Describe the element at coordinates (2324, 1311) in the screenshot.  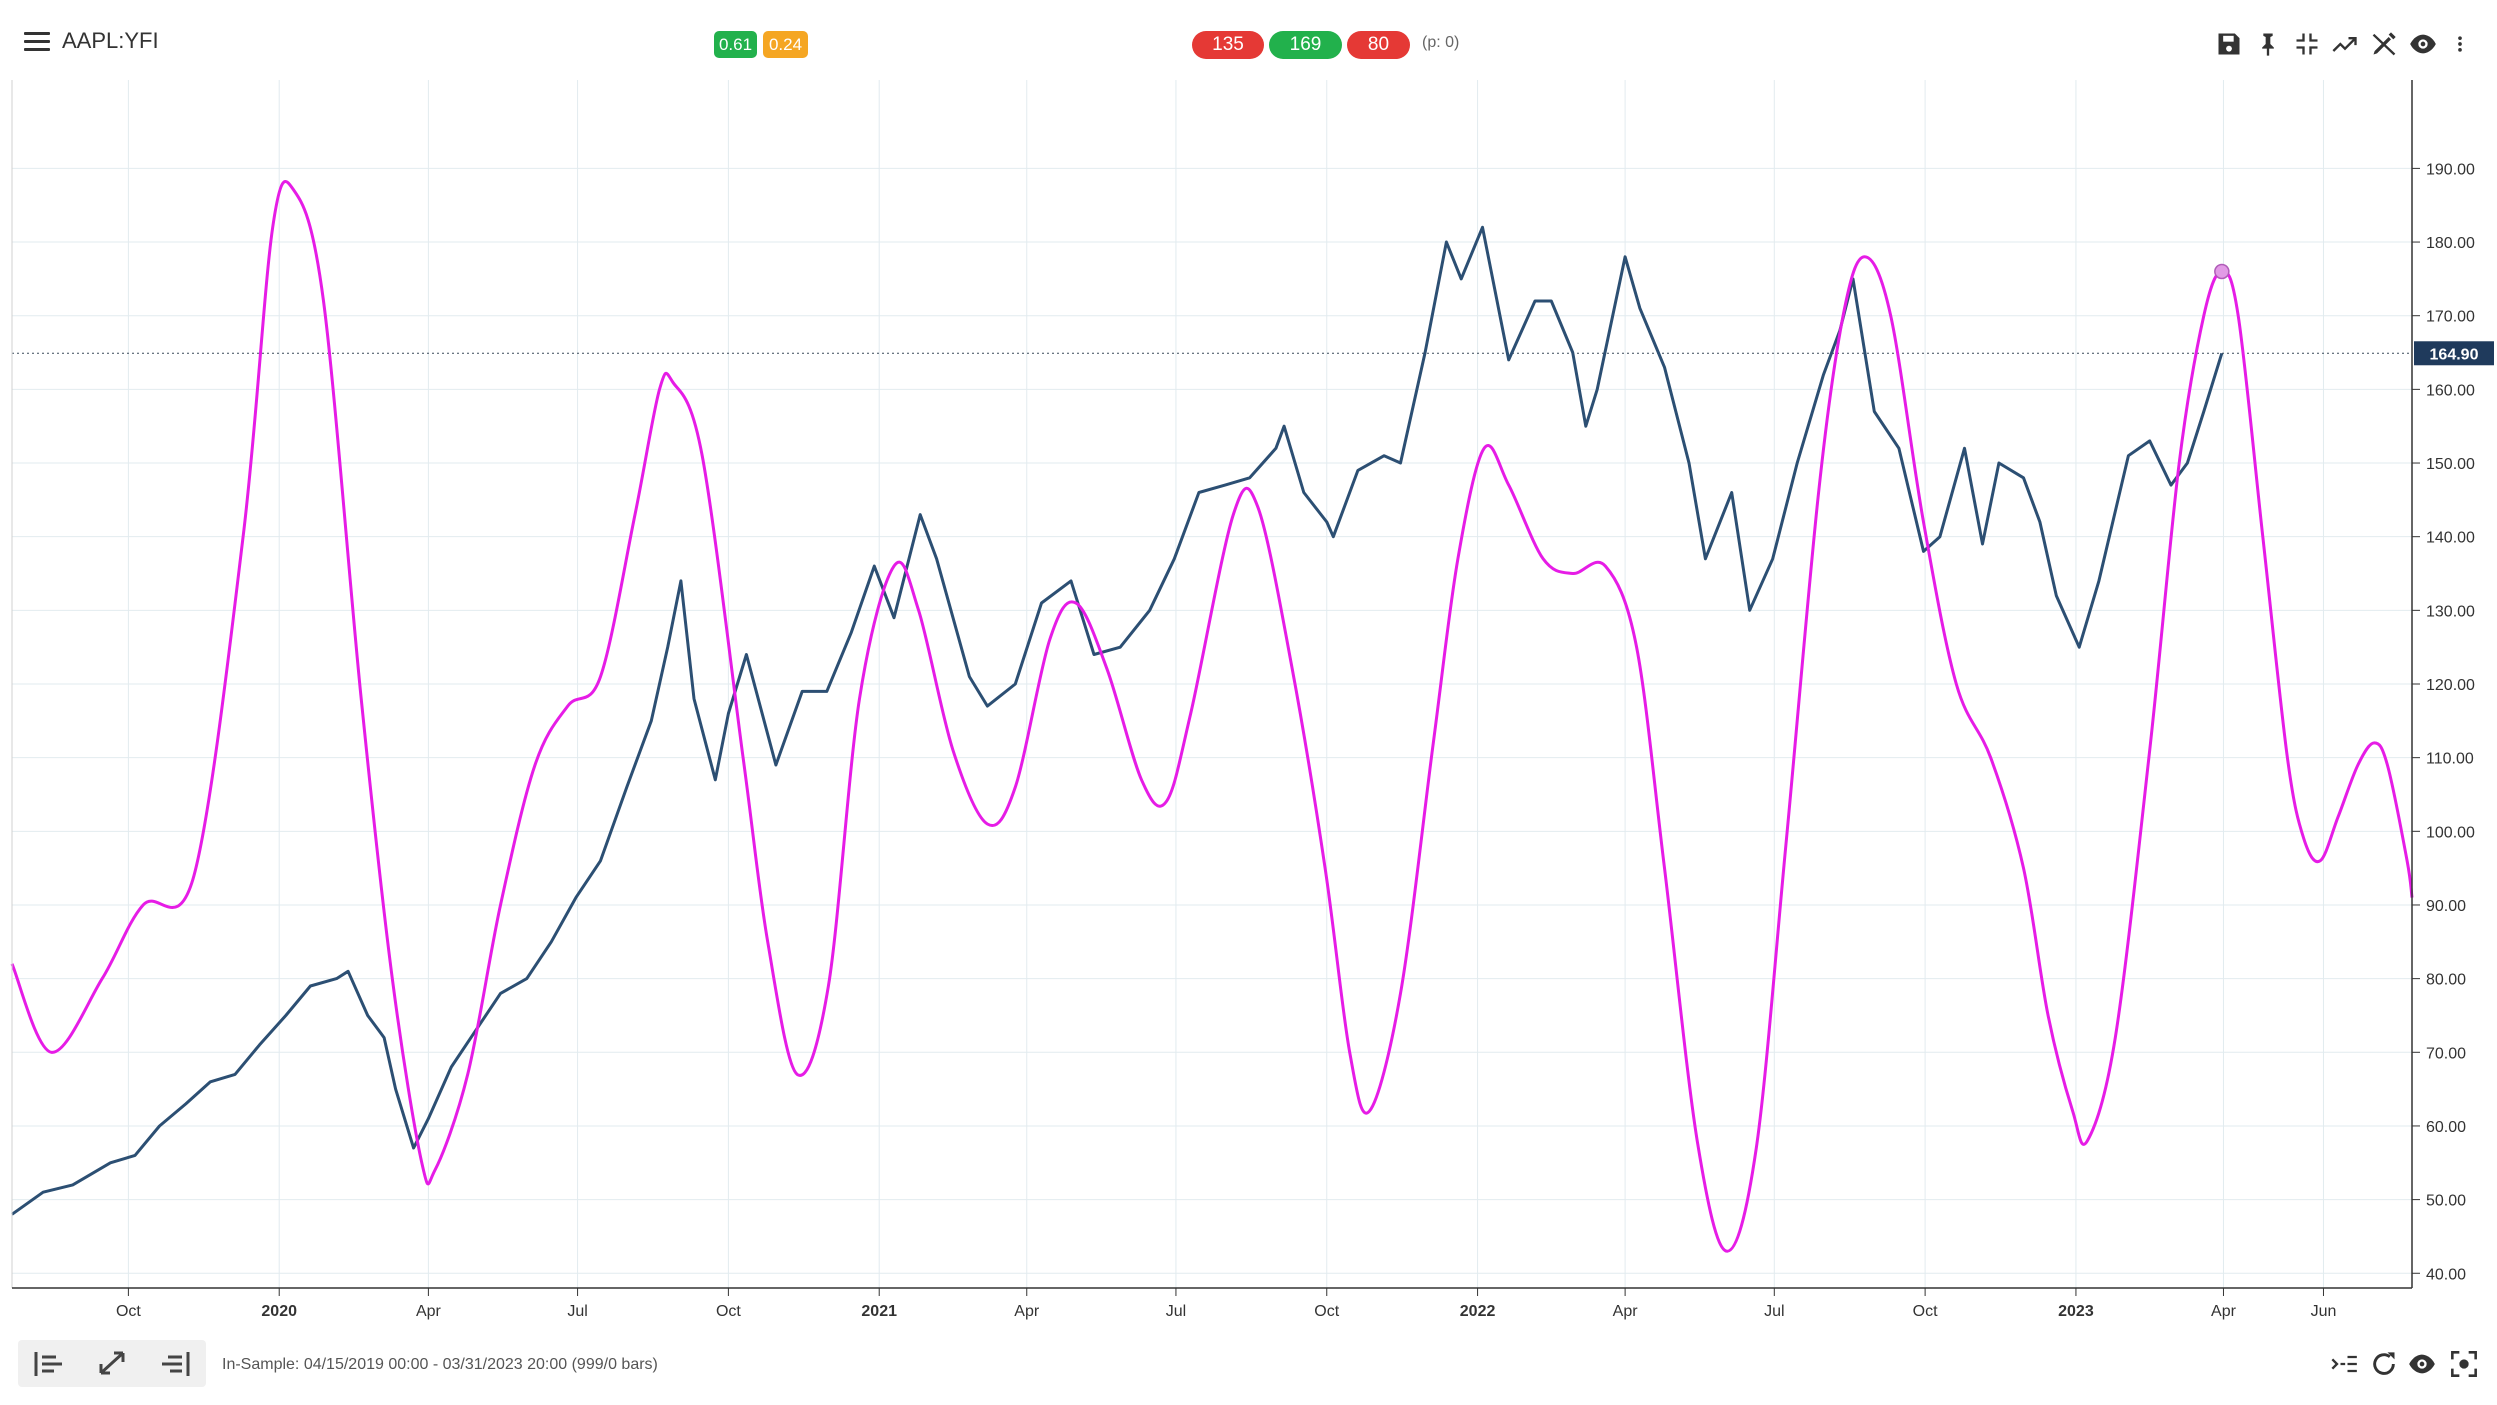
I see `x-tick-label: Jun` at that location.